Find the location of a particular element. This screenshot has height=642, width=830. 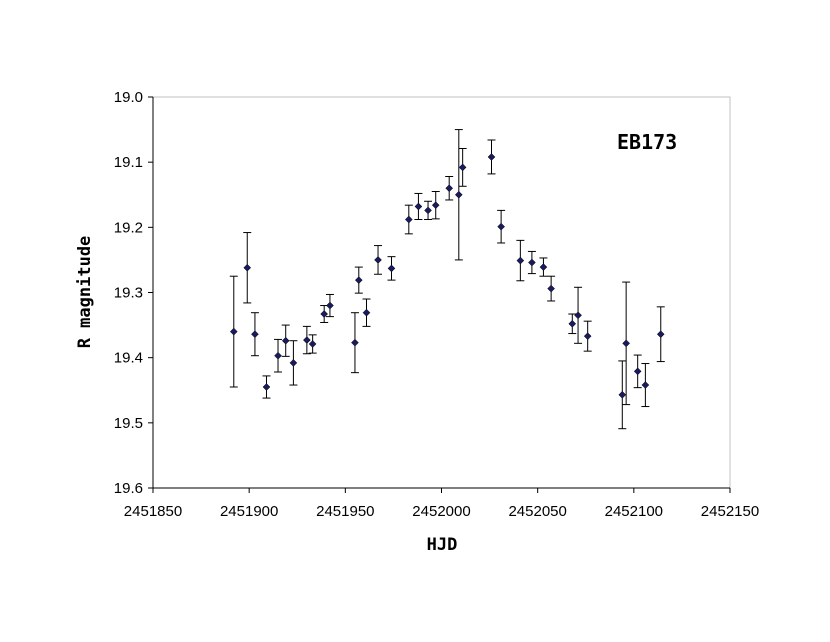

x-tick-label: 2451900 is located at coordinates (249, 511).